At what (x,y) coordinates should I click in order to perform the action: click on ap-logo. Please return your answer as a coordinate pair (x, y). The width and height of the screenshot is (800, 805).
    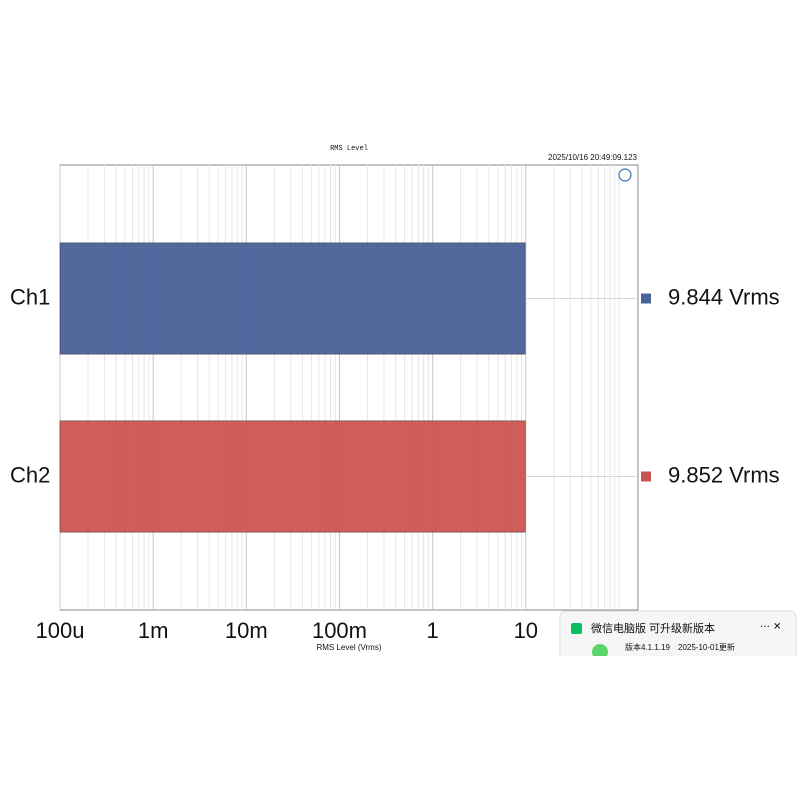
    Looking at the image, I should click on (625, 175).